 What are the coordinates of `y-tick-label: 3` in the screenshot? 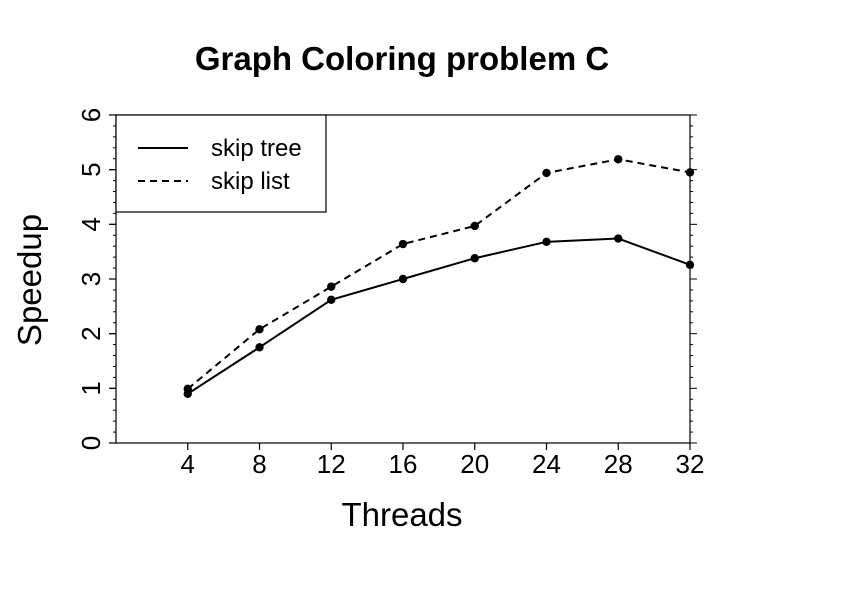 It's located at (91, 279).